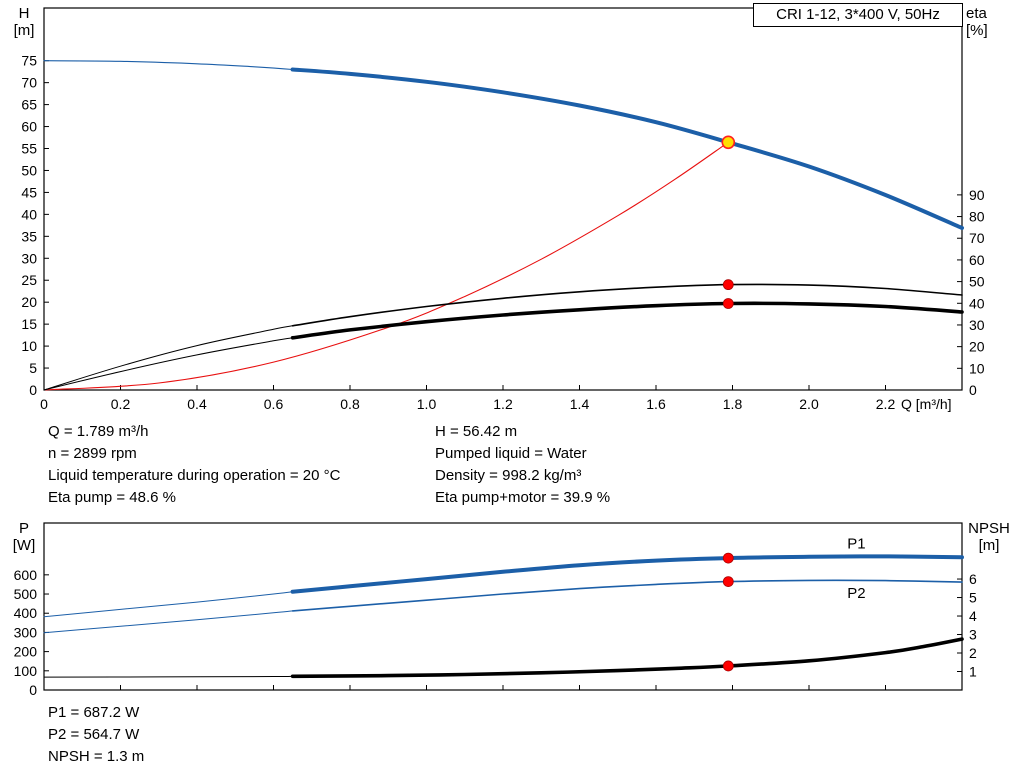 Image resolution: width=1024 pixels, height=781 pixels. Describe the element at coordinates (977, 282) in the screenshot. I see `head-right-tick-label: 50` at that location.